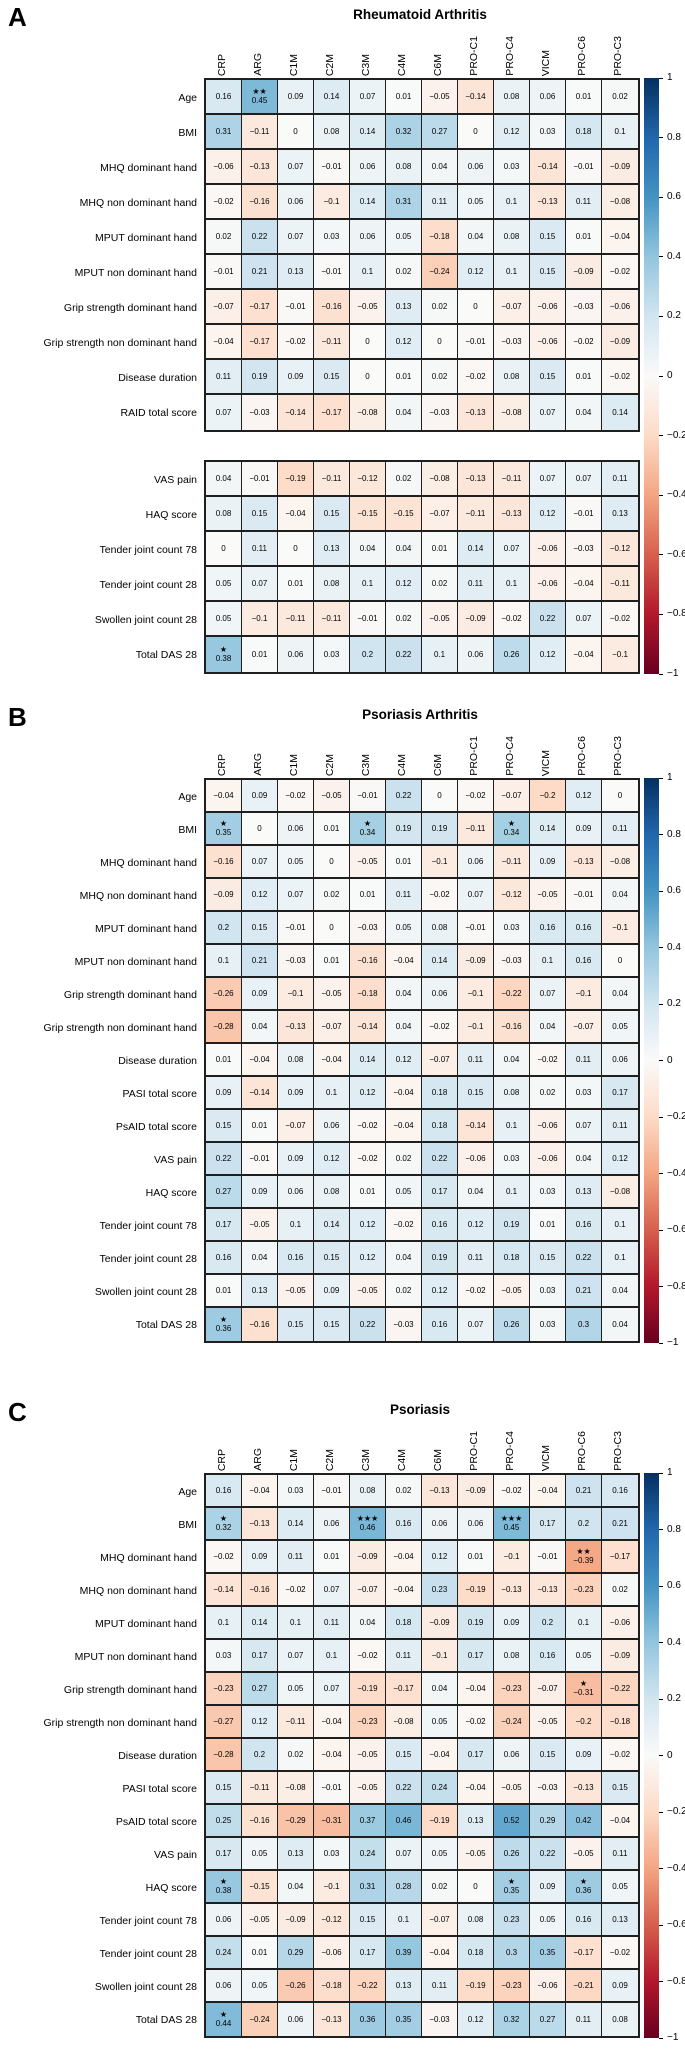  What do you see at coordinates (439, 1125) in the screenshot?
I see `correlation-value: 0.18` at bounding box center [439, 1125].